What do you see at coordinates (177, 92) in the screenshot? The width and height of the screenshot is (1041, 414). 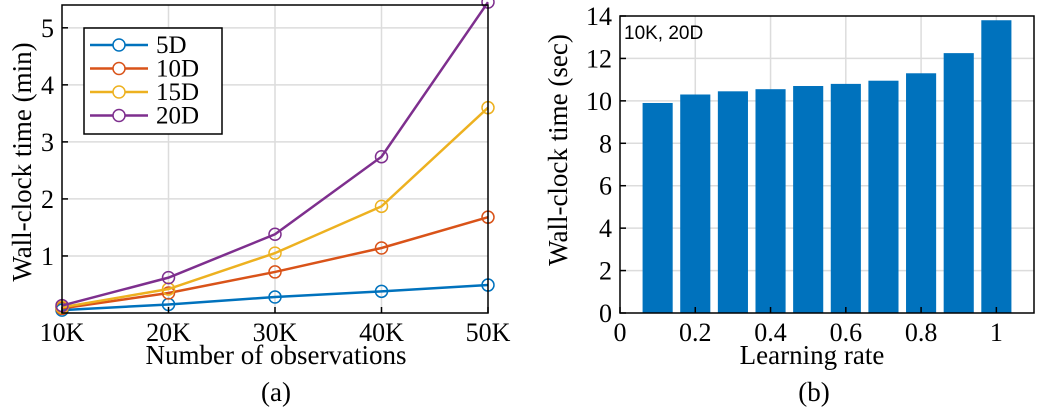 I see `legend-label: 15D` at bounding box center [177, 92].